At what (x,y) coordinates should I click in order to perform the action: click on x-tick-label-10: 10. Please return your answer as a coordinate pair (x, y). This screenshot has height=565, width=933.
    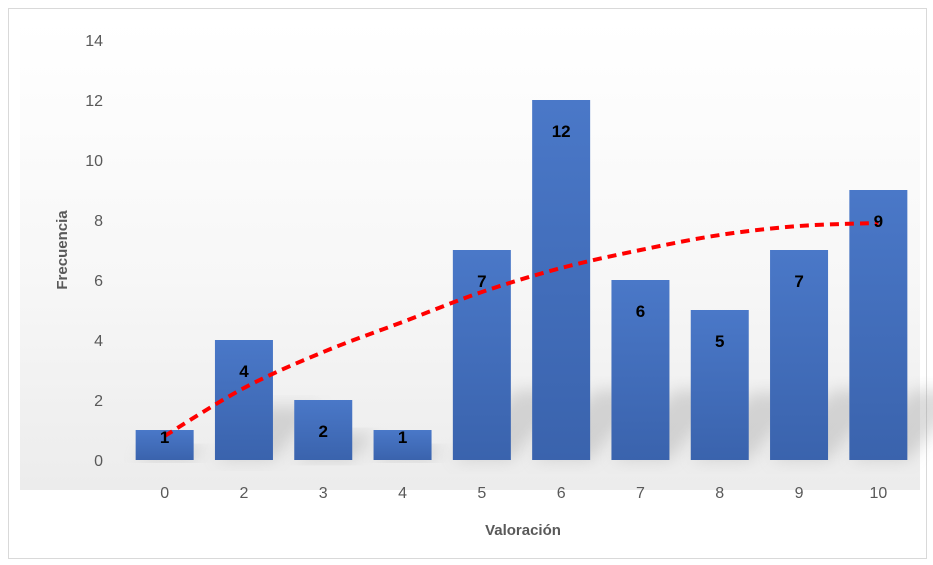
    Looking at the image, I should click on (878, 493).